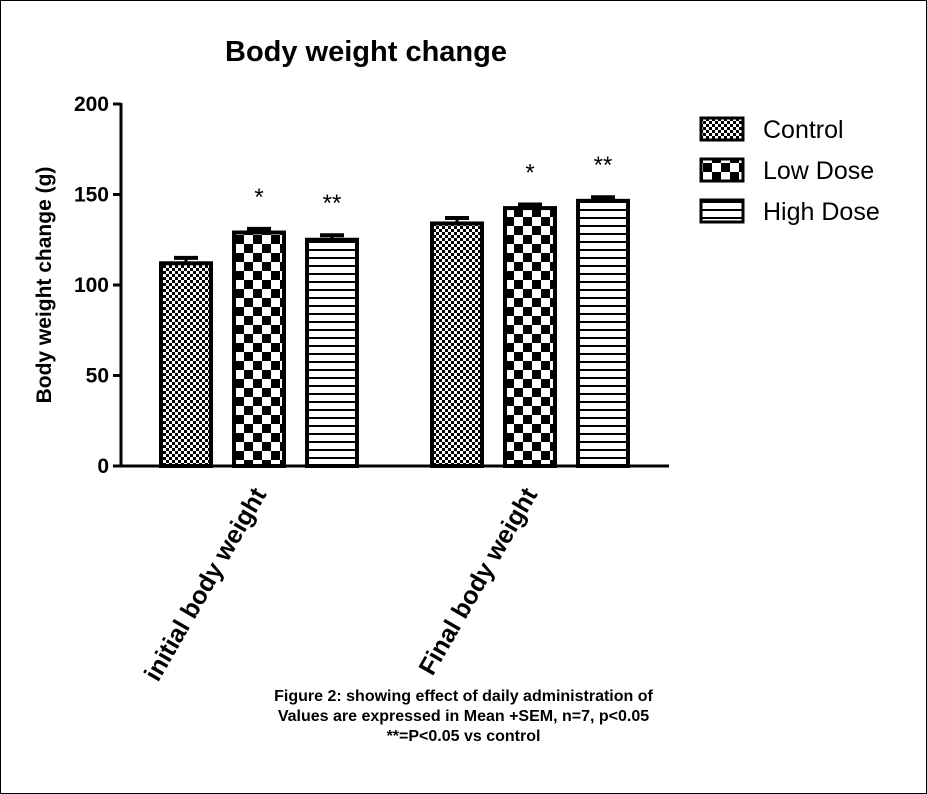 This screenshot has width=927, height=794. I want to click on legend-label: Low Dose, so click(818, 171).